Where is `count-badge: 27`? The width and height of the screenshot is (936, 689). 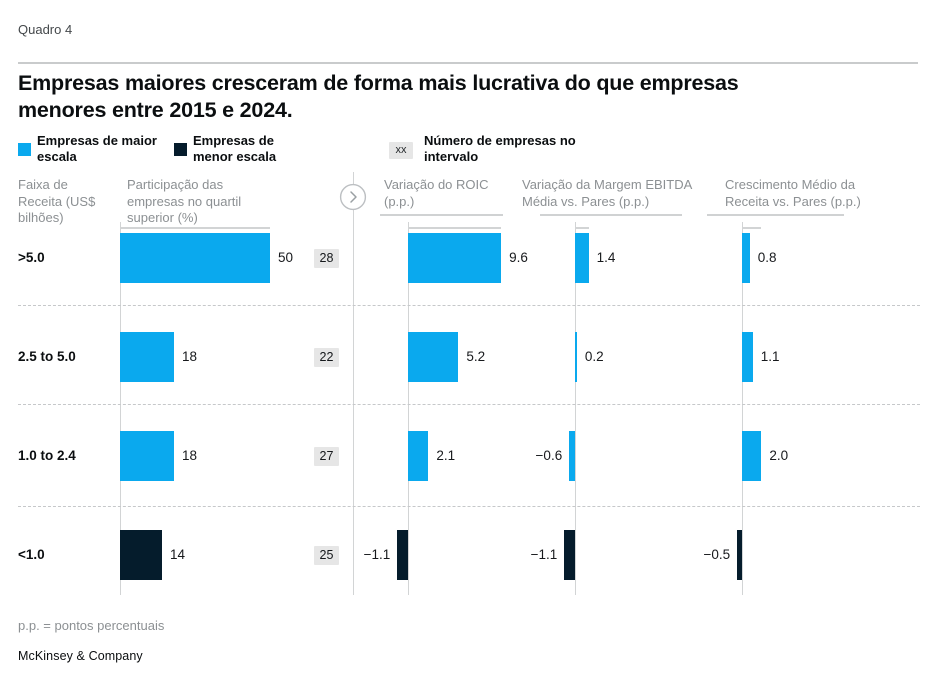 count-badge: 27 is located at coordinates (326, 456).